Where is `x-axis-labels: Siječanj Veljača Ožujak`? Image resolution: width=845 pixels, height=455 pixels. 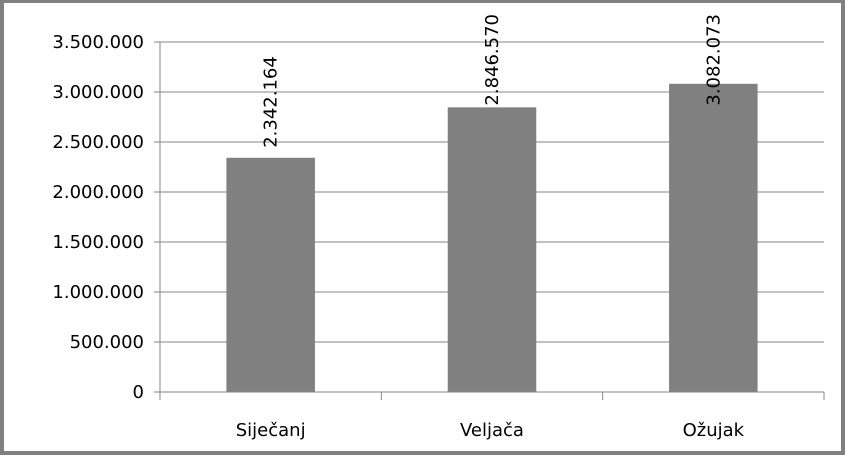
x-axis-labels: Siječanj Veljača Ožujak is located at coordinates (490, 430).